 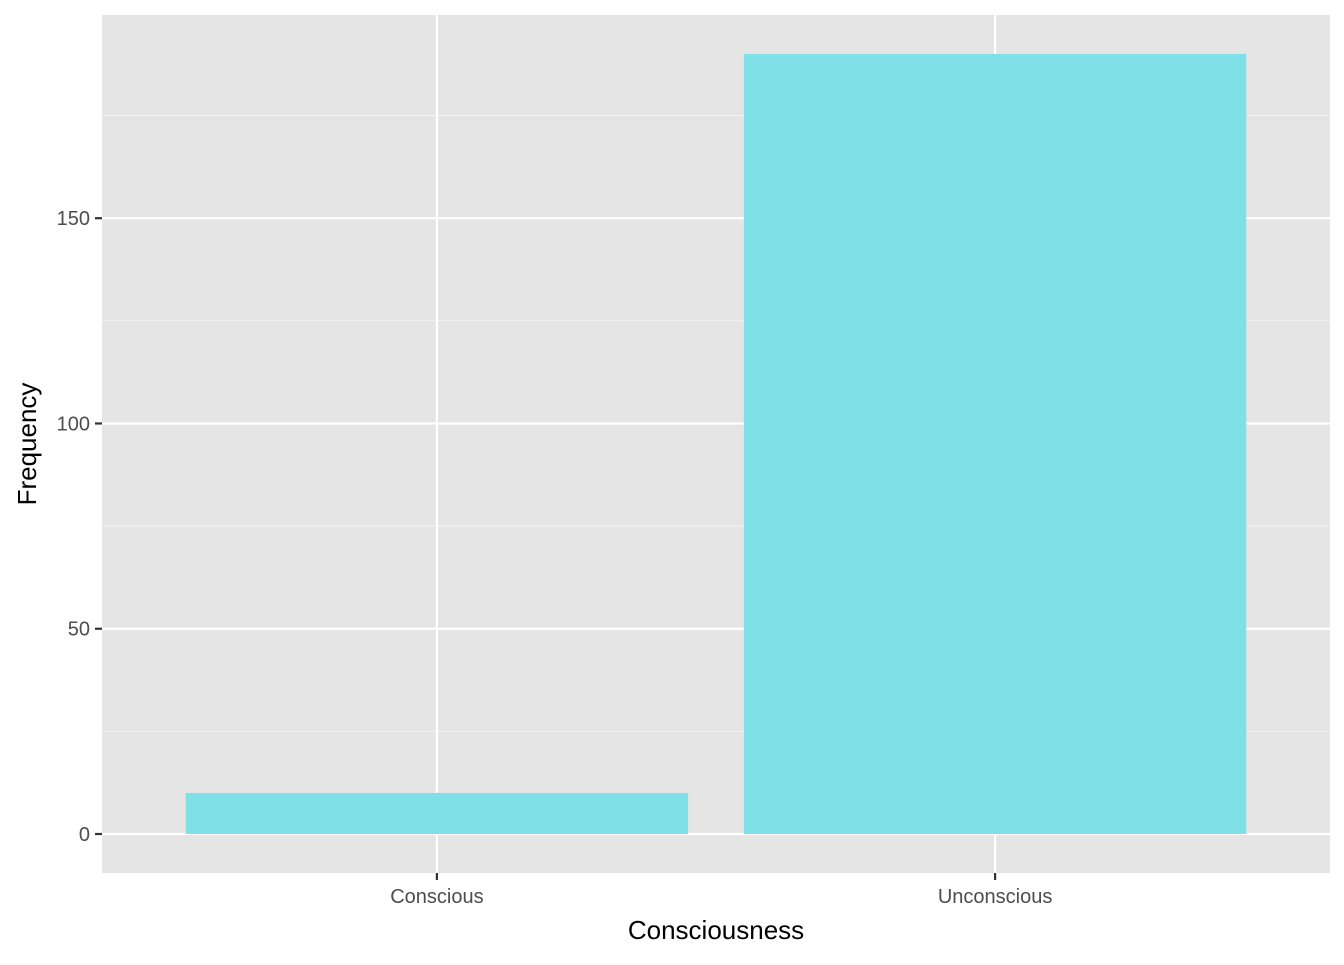 I want to click on x-tick-label: Unconscious, so click(x=995, y=897).